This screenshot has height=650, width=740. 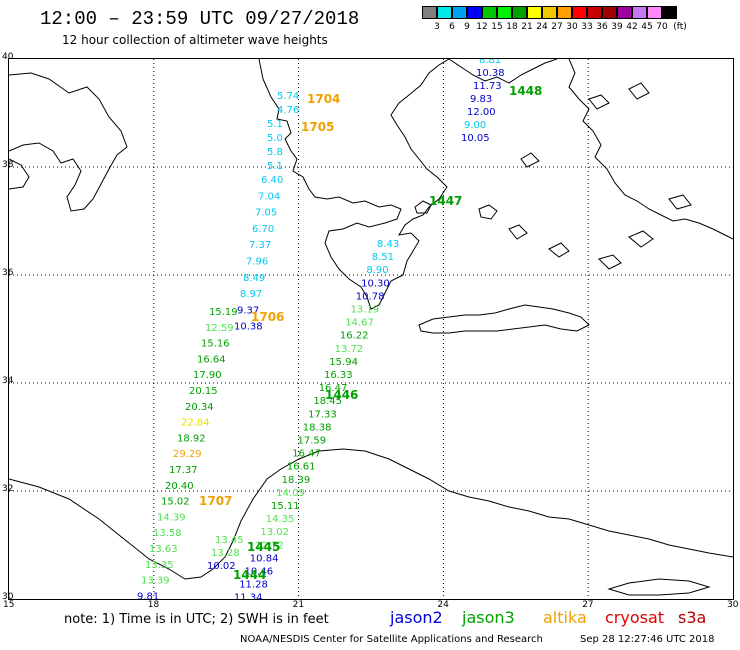 What do you see at coordinates (296, 480) in the screenshot?
I see `wave-height-value: 18.39` at bounding box center [296, 480].